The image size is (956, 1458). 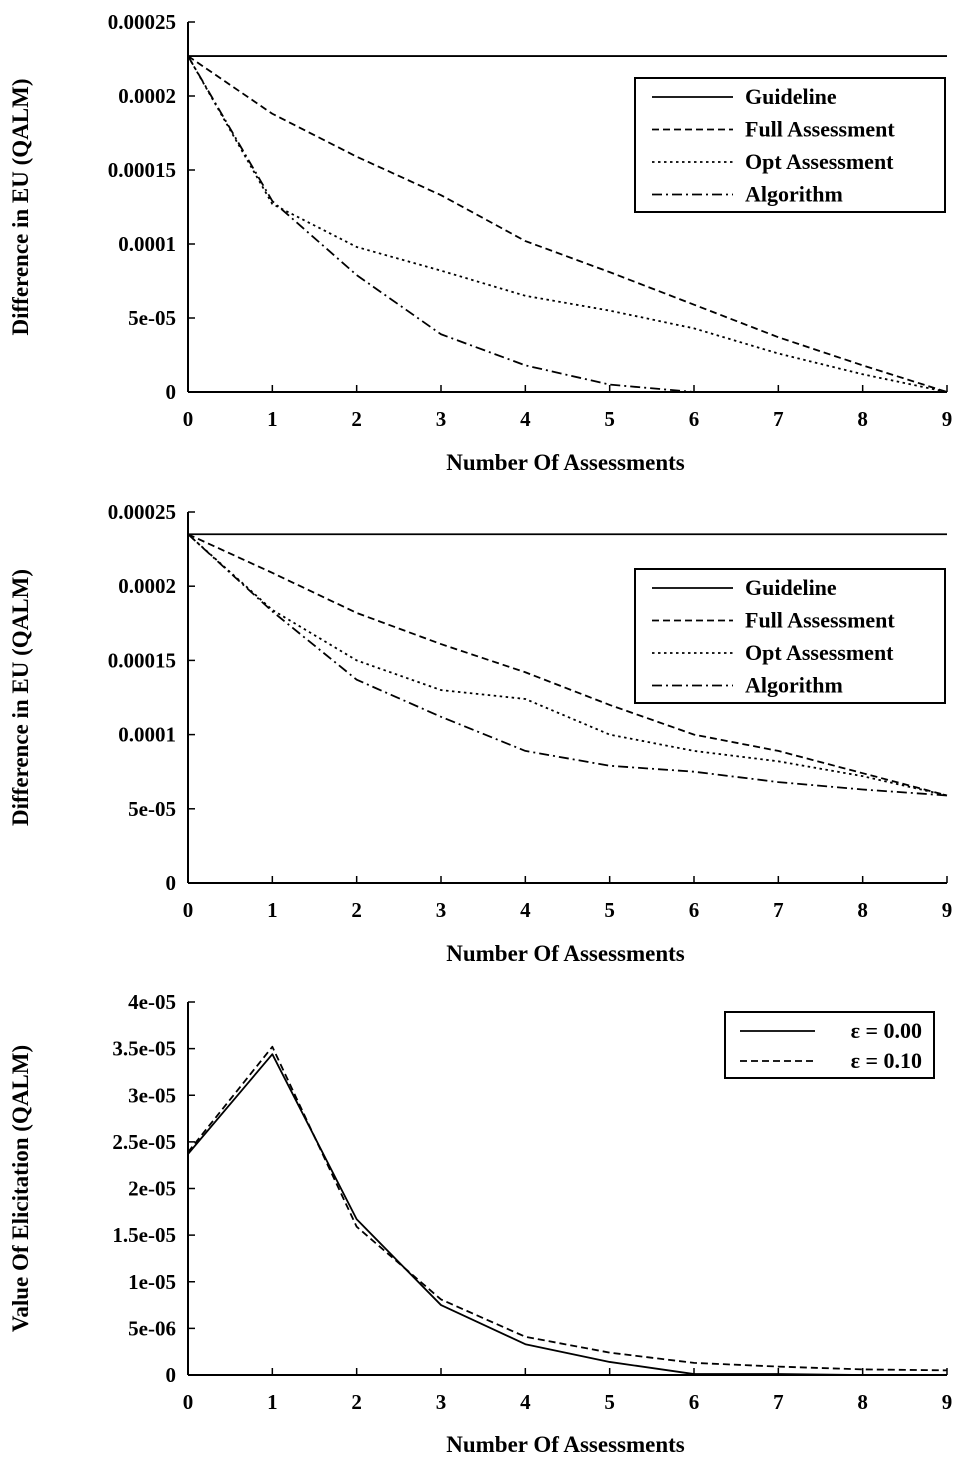 I want to click on y-tick-label: 1.5e-05, so click(x=144, y=1235).